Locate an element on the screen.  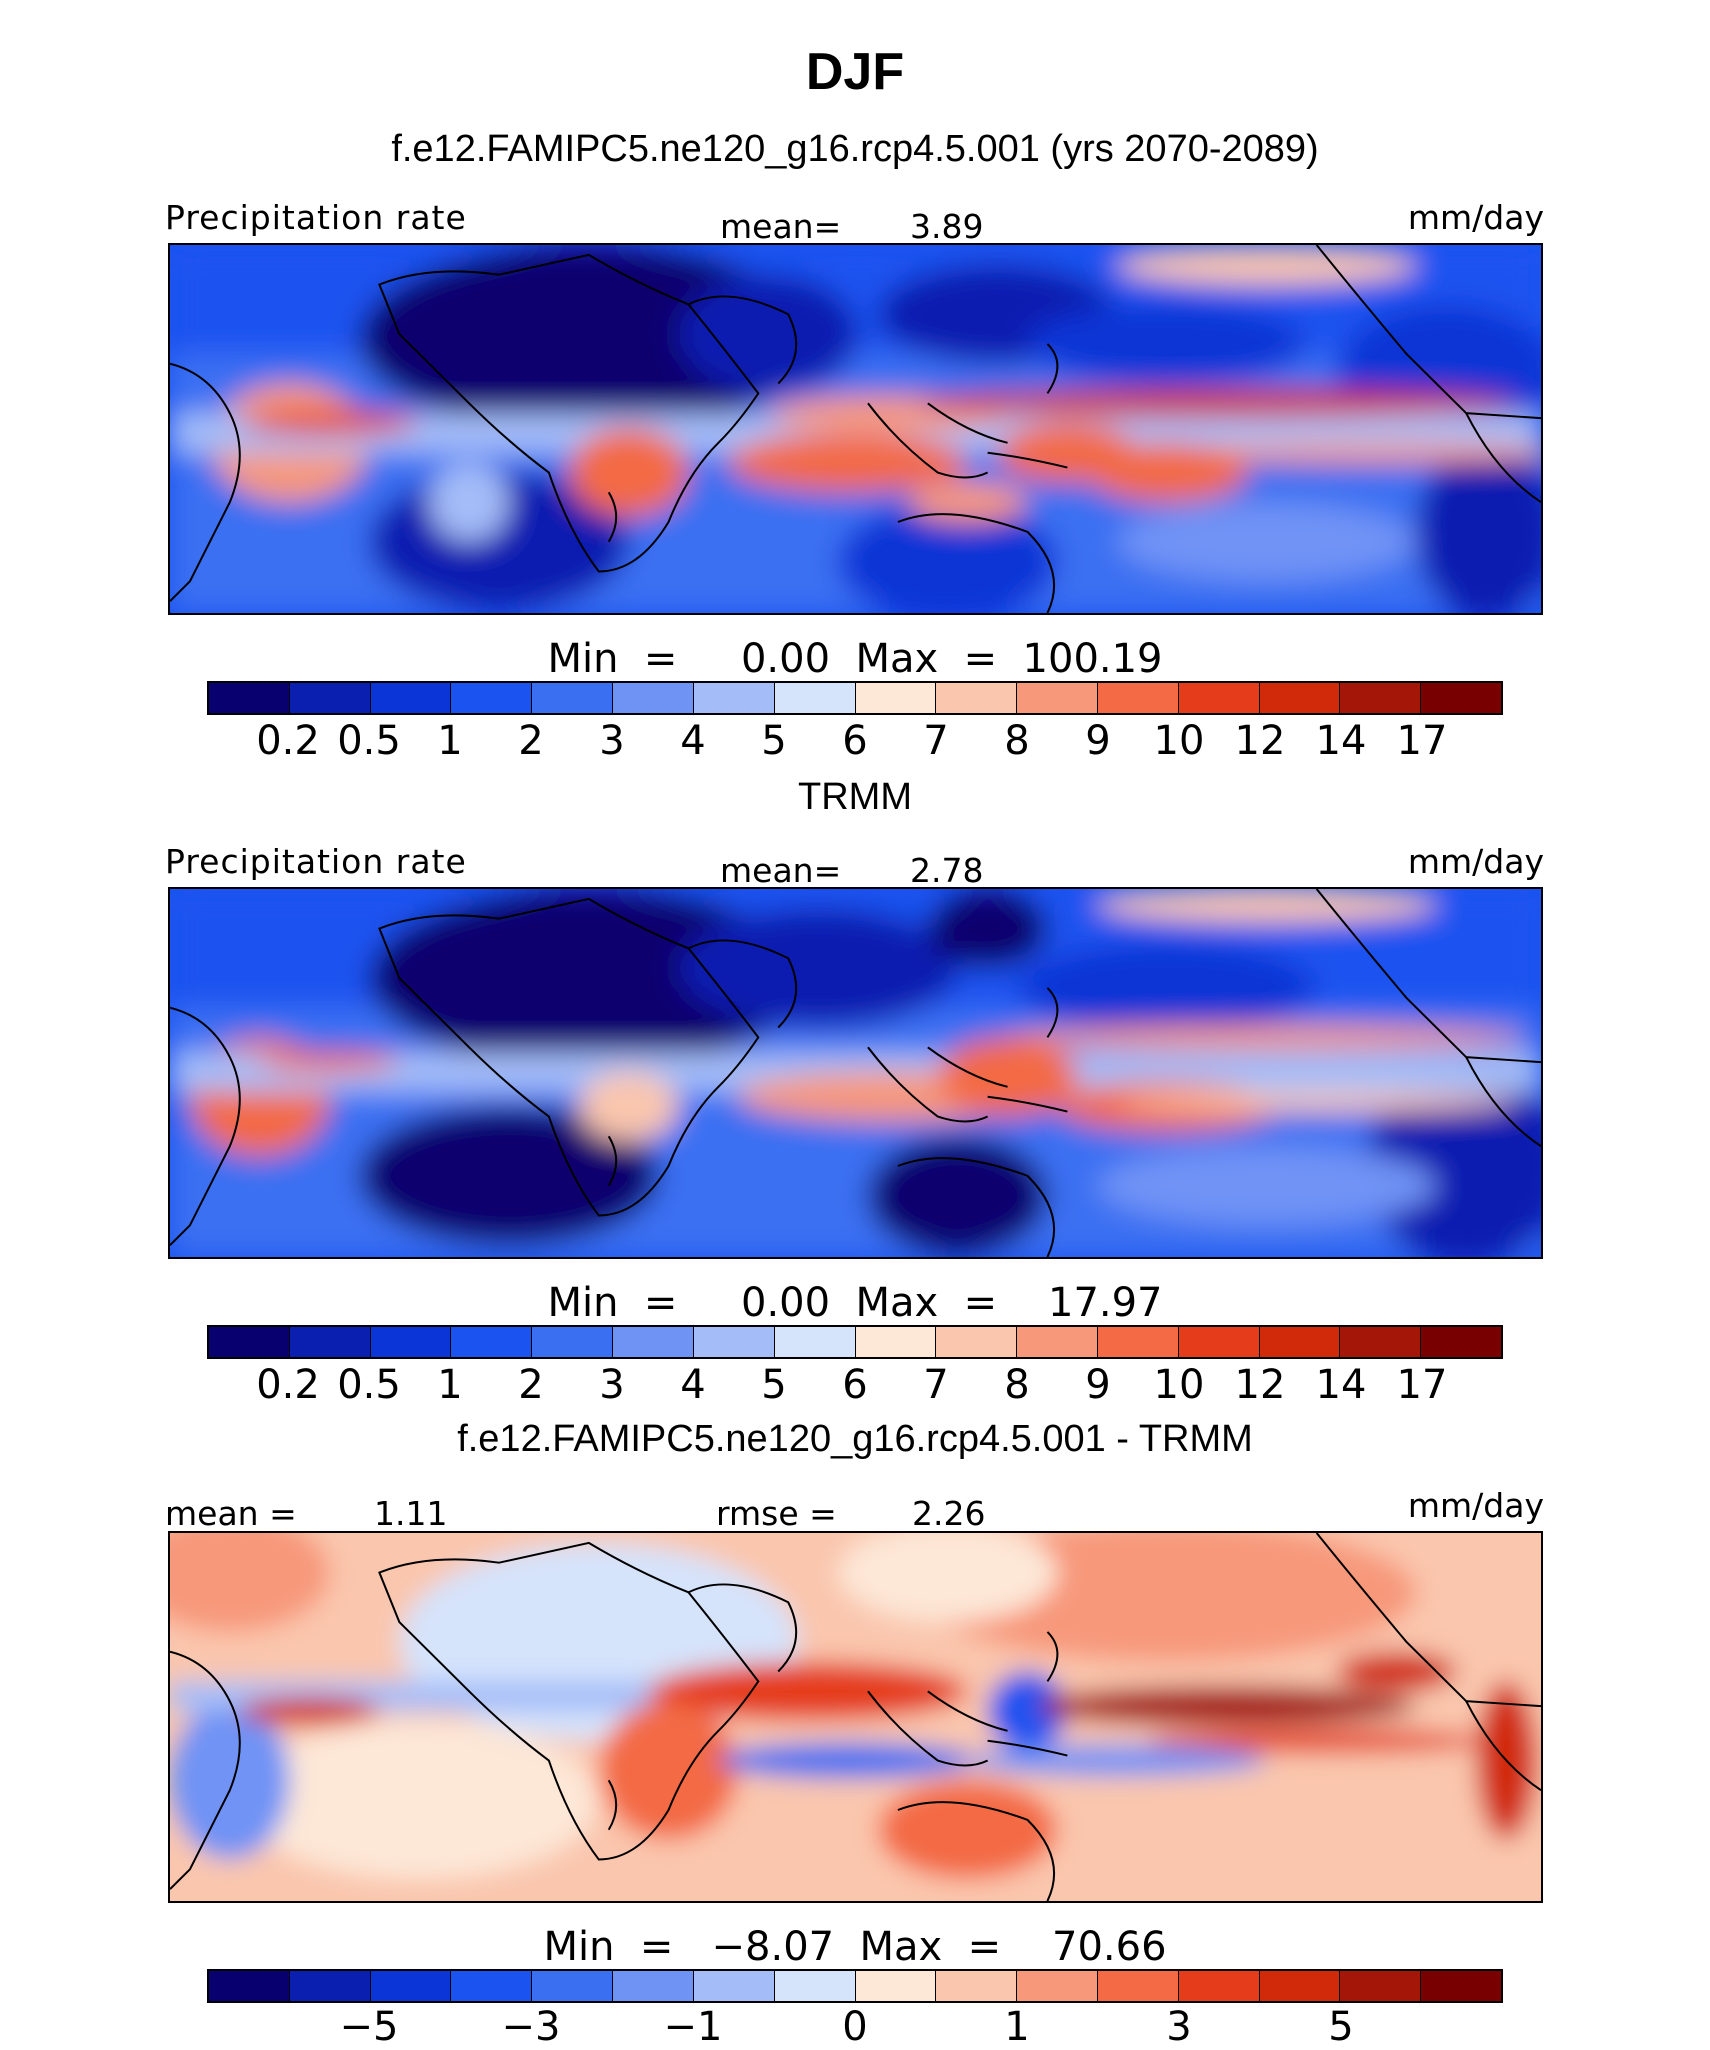
panel-2-left-label: Precipitation rate is located at coordinates (316, 861).